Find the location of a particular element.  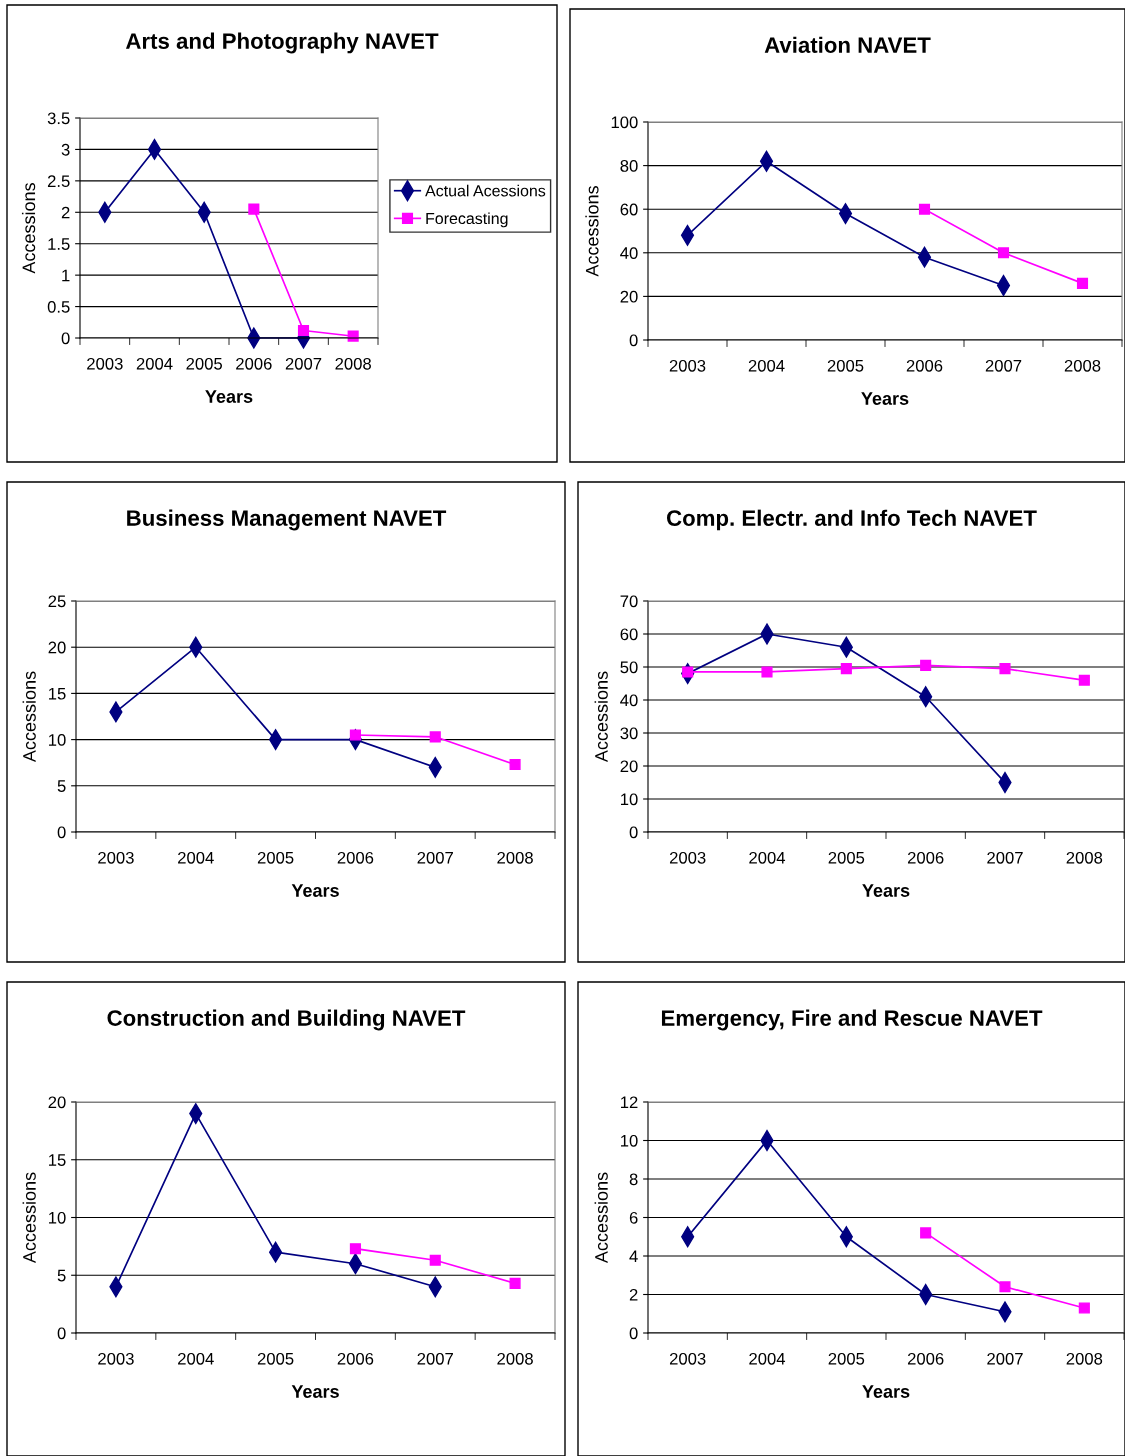

y-tick-label: 2.5 is located at coordinates (58, 181).